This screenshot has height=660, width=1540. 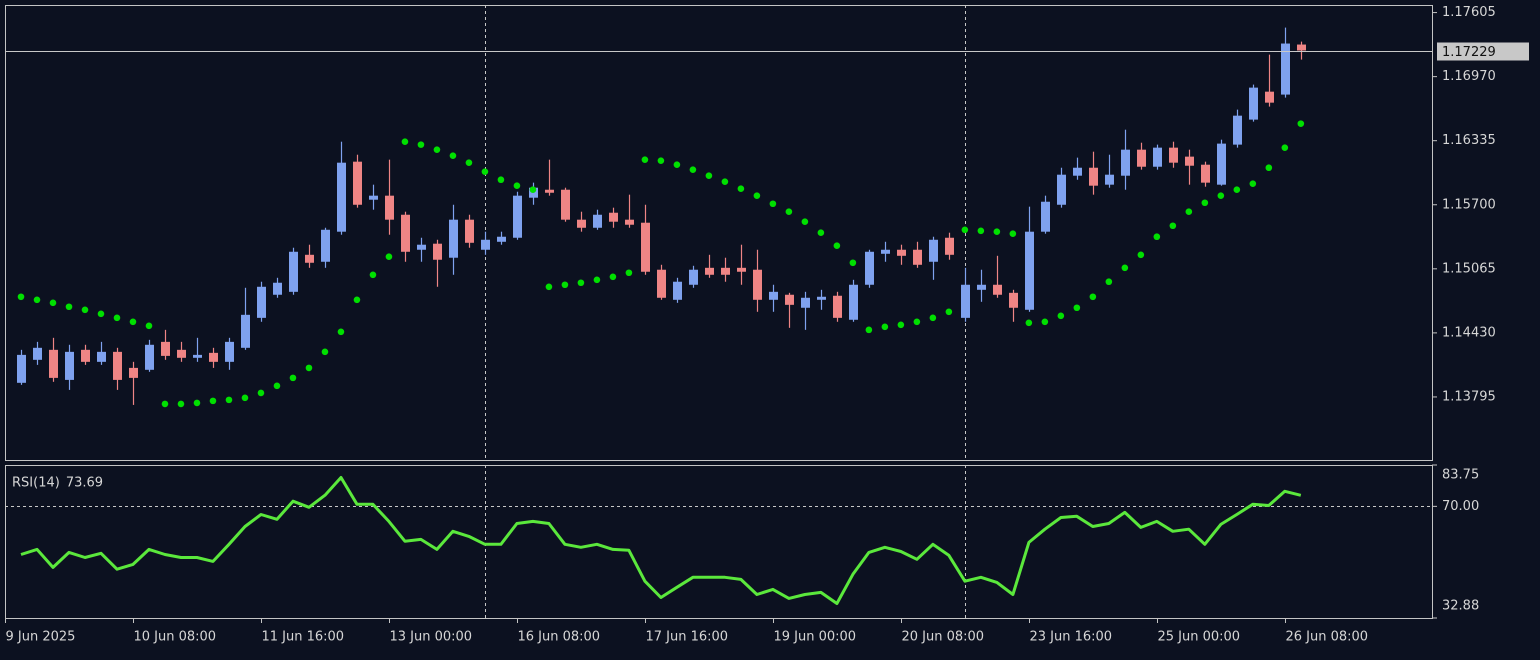 What do you see at coordinates (1469, 396) in the screenshot?
I see `y-tick-label: 1.13795` at bounding box center [1469, 396].